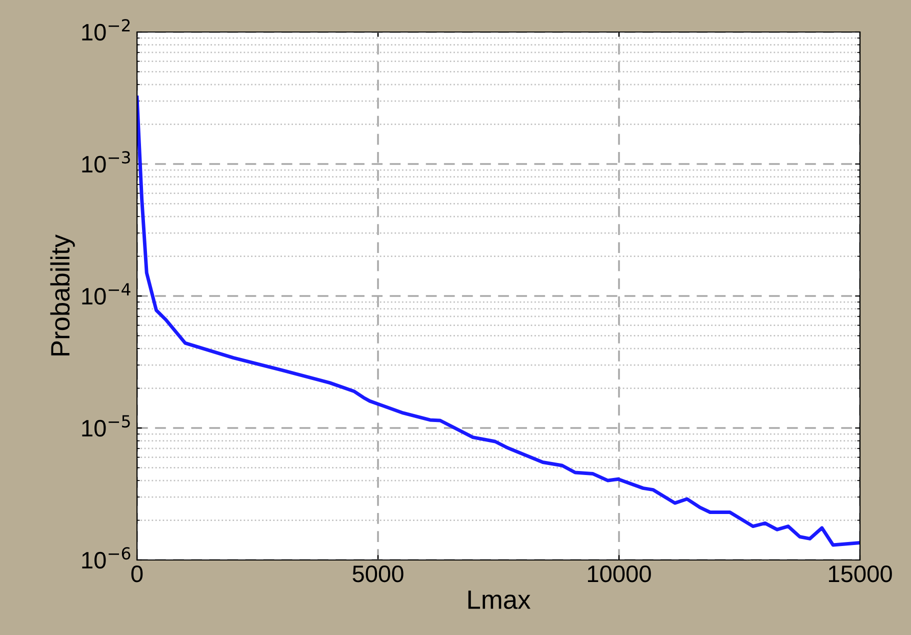 This screenshot has height=635, width=911. Describe the element at coordinates (106, 162) in the screenshot. I see `y-tick-label: 10$^{−3}$` at that location.